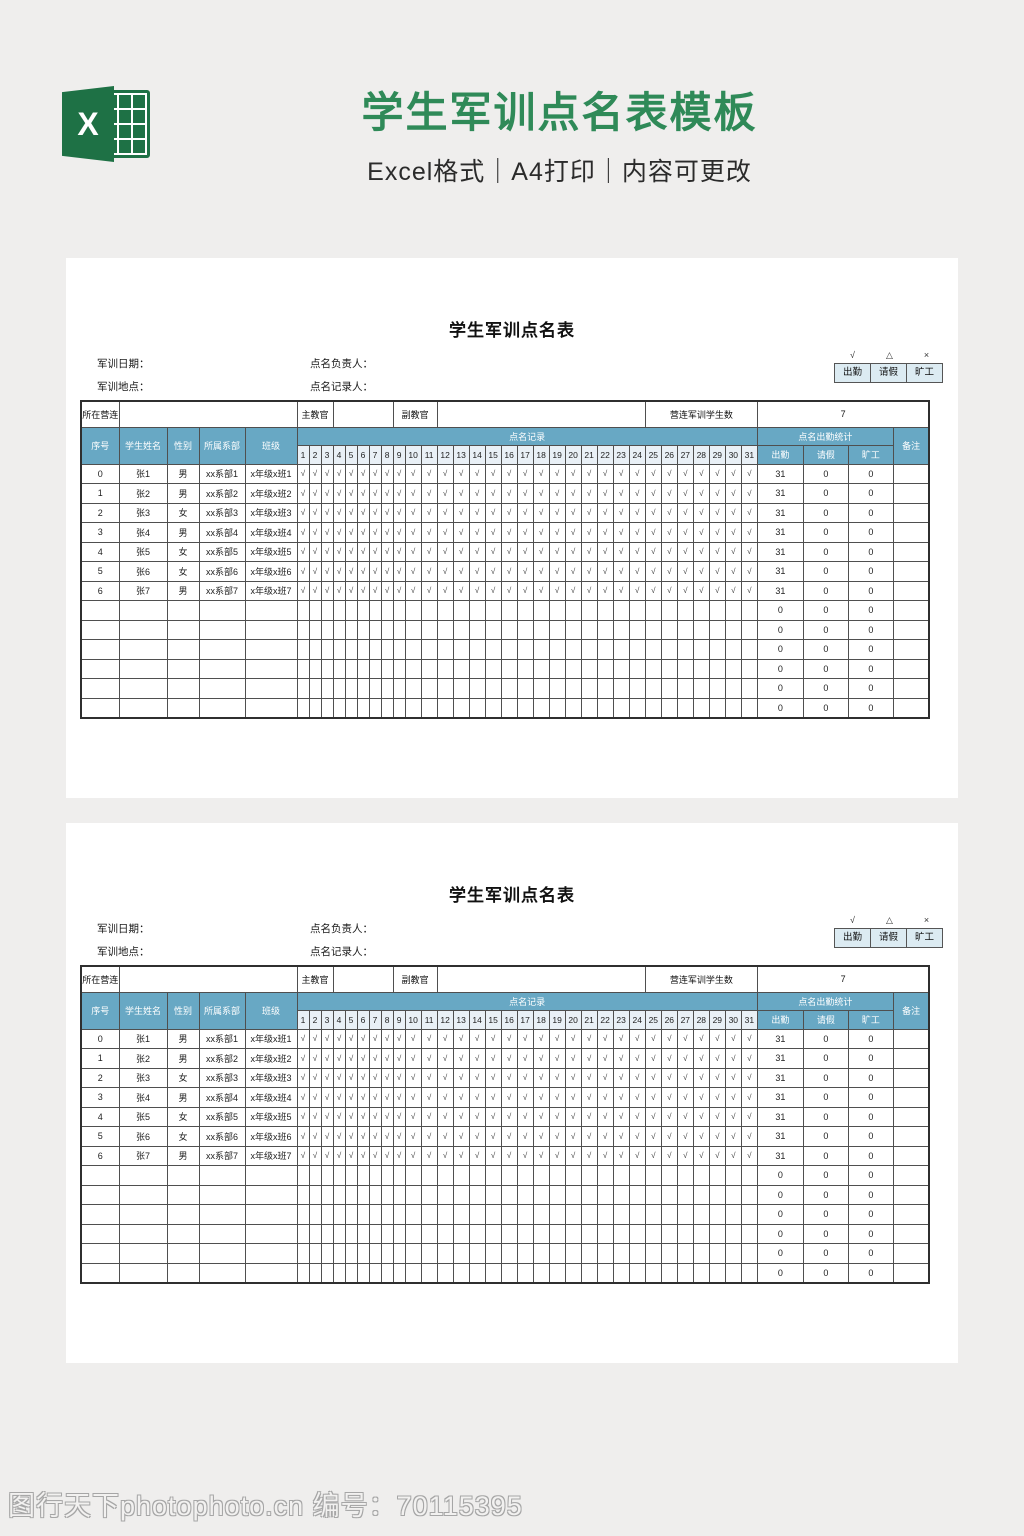 The image size is (1024, 1536). What do you see at coordinates (825, 436) in the screenshot?
I see `attendance-stats-header: 点名出勤统计` at bounding box center [825, 436].